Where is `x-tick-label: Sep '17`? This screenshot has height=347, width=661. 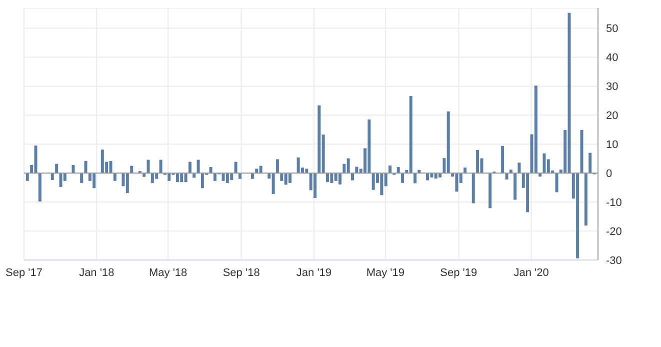 x-tick-label: Sep '17 is located at coordinates (24, 272).